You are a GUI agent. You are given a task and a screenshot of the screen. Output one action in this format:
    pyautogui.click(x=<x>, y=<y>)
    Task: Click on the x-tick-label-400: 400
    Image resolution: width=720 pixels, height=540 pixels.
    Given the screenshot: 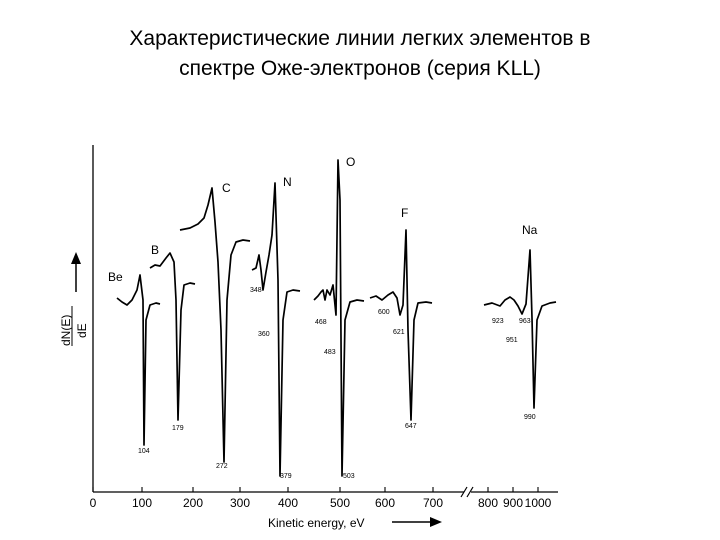 What is the action you would take?
    pyautogui.click(x=288, y=503)
    